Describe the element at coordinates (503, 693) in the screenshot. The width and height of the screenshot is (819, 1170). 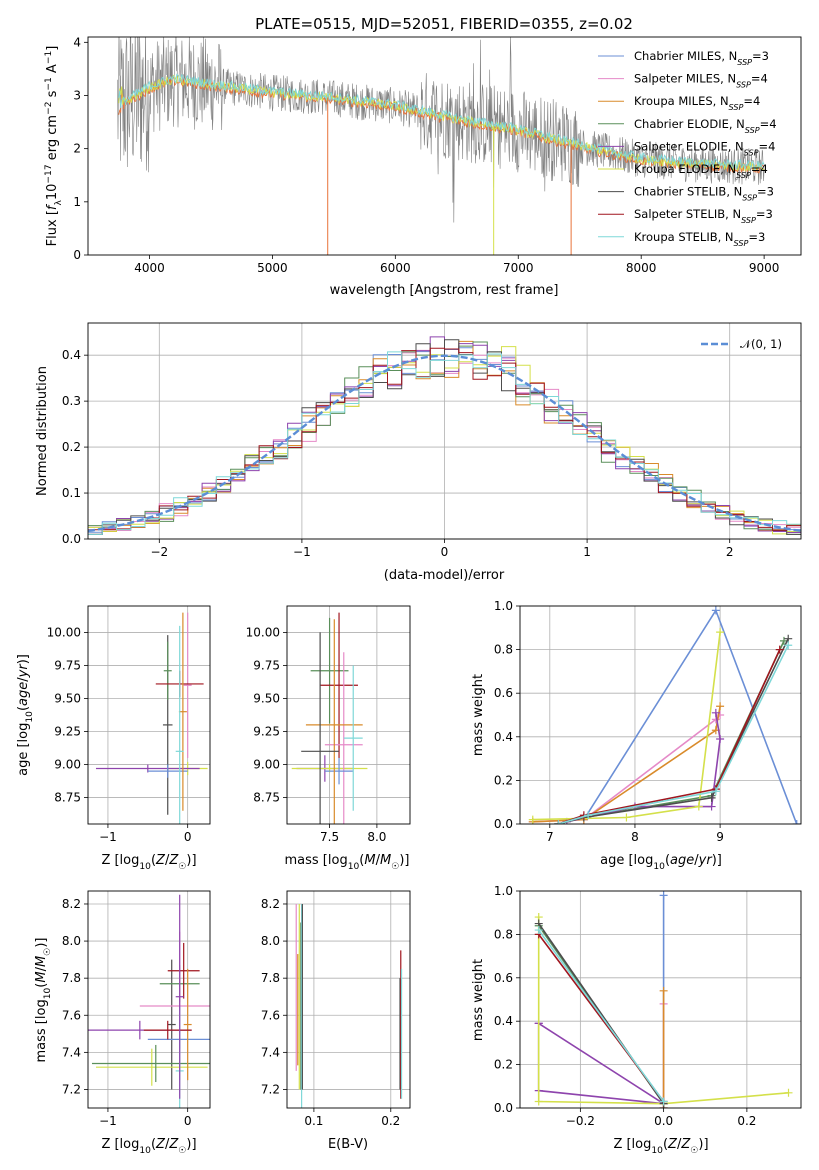
I see `weight_vs_age-ytick-label-3: 0.6` at that location.